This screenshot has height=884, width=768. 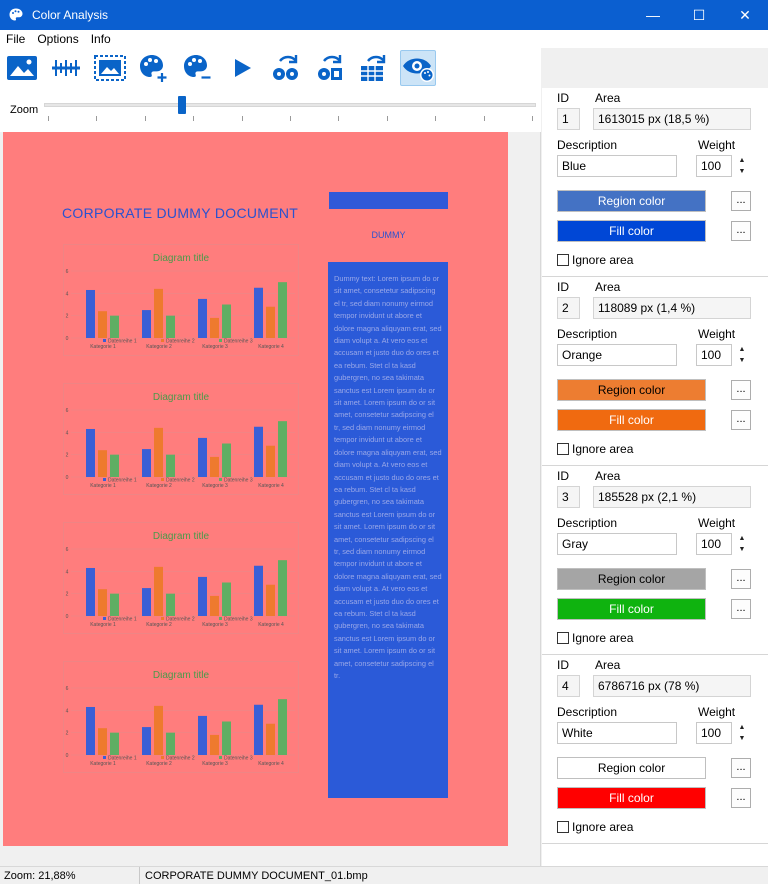 What do you see at coordinates (672, 686) in the screenshot?
I see `region-area-field: 6786716 px (78 %)` at bounding box center [672, 686].